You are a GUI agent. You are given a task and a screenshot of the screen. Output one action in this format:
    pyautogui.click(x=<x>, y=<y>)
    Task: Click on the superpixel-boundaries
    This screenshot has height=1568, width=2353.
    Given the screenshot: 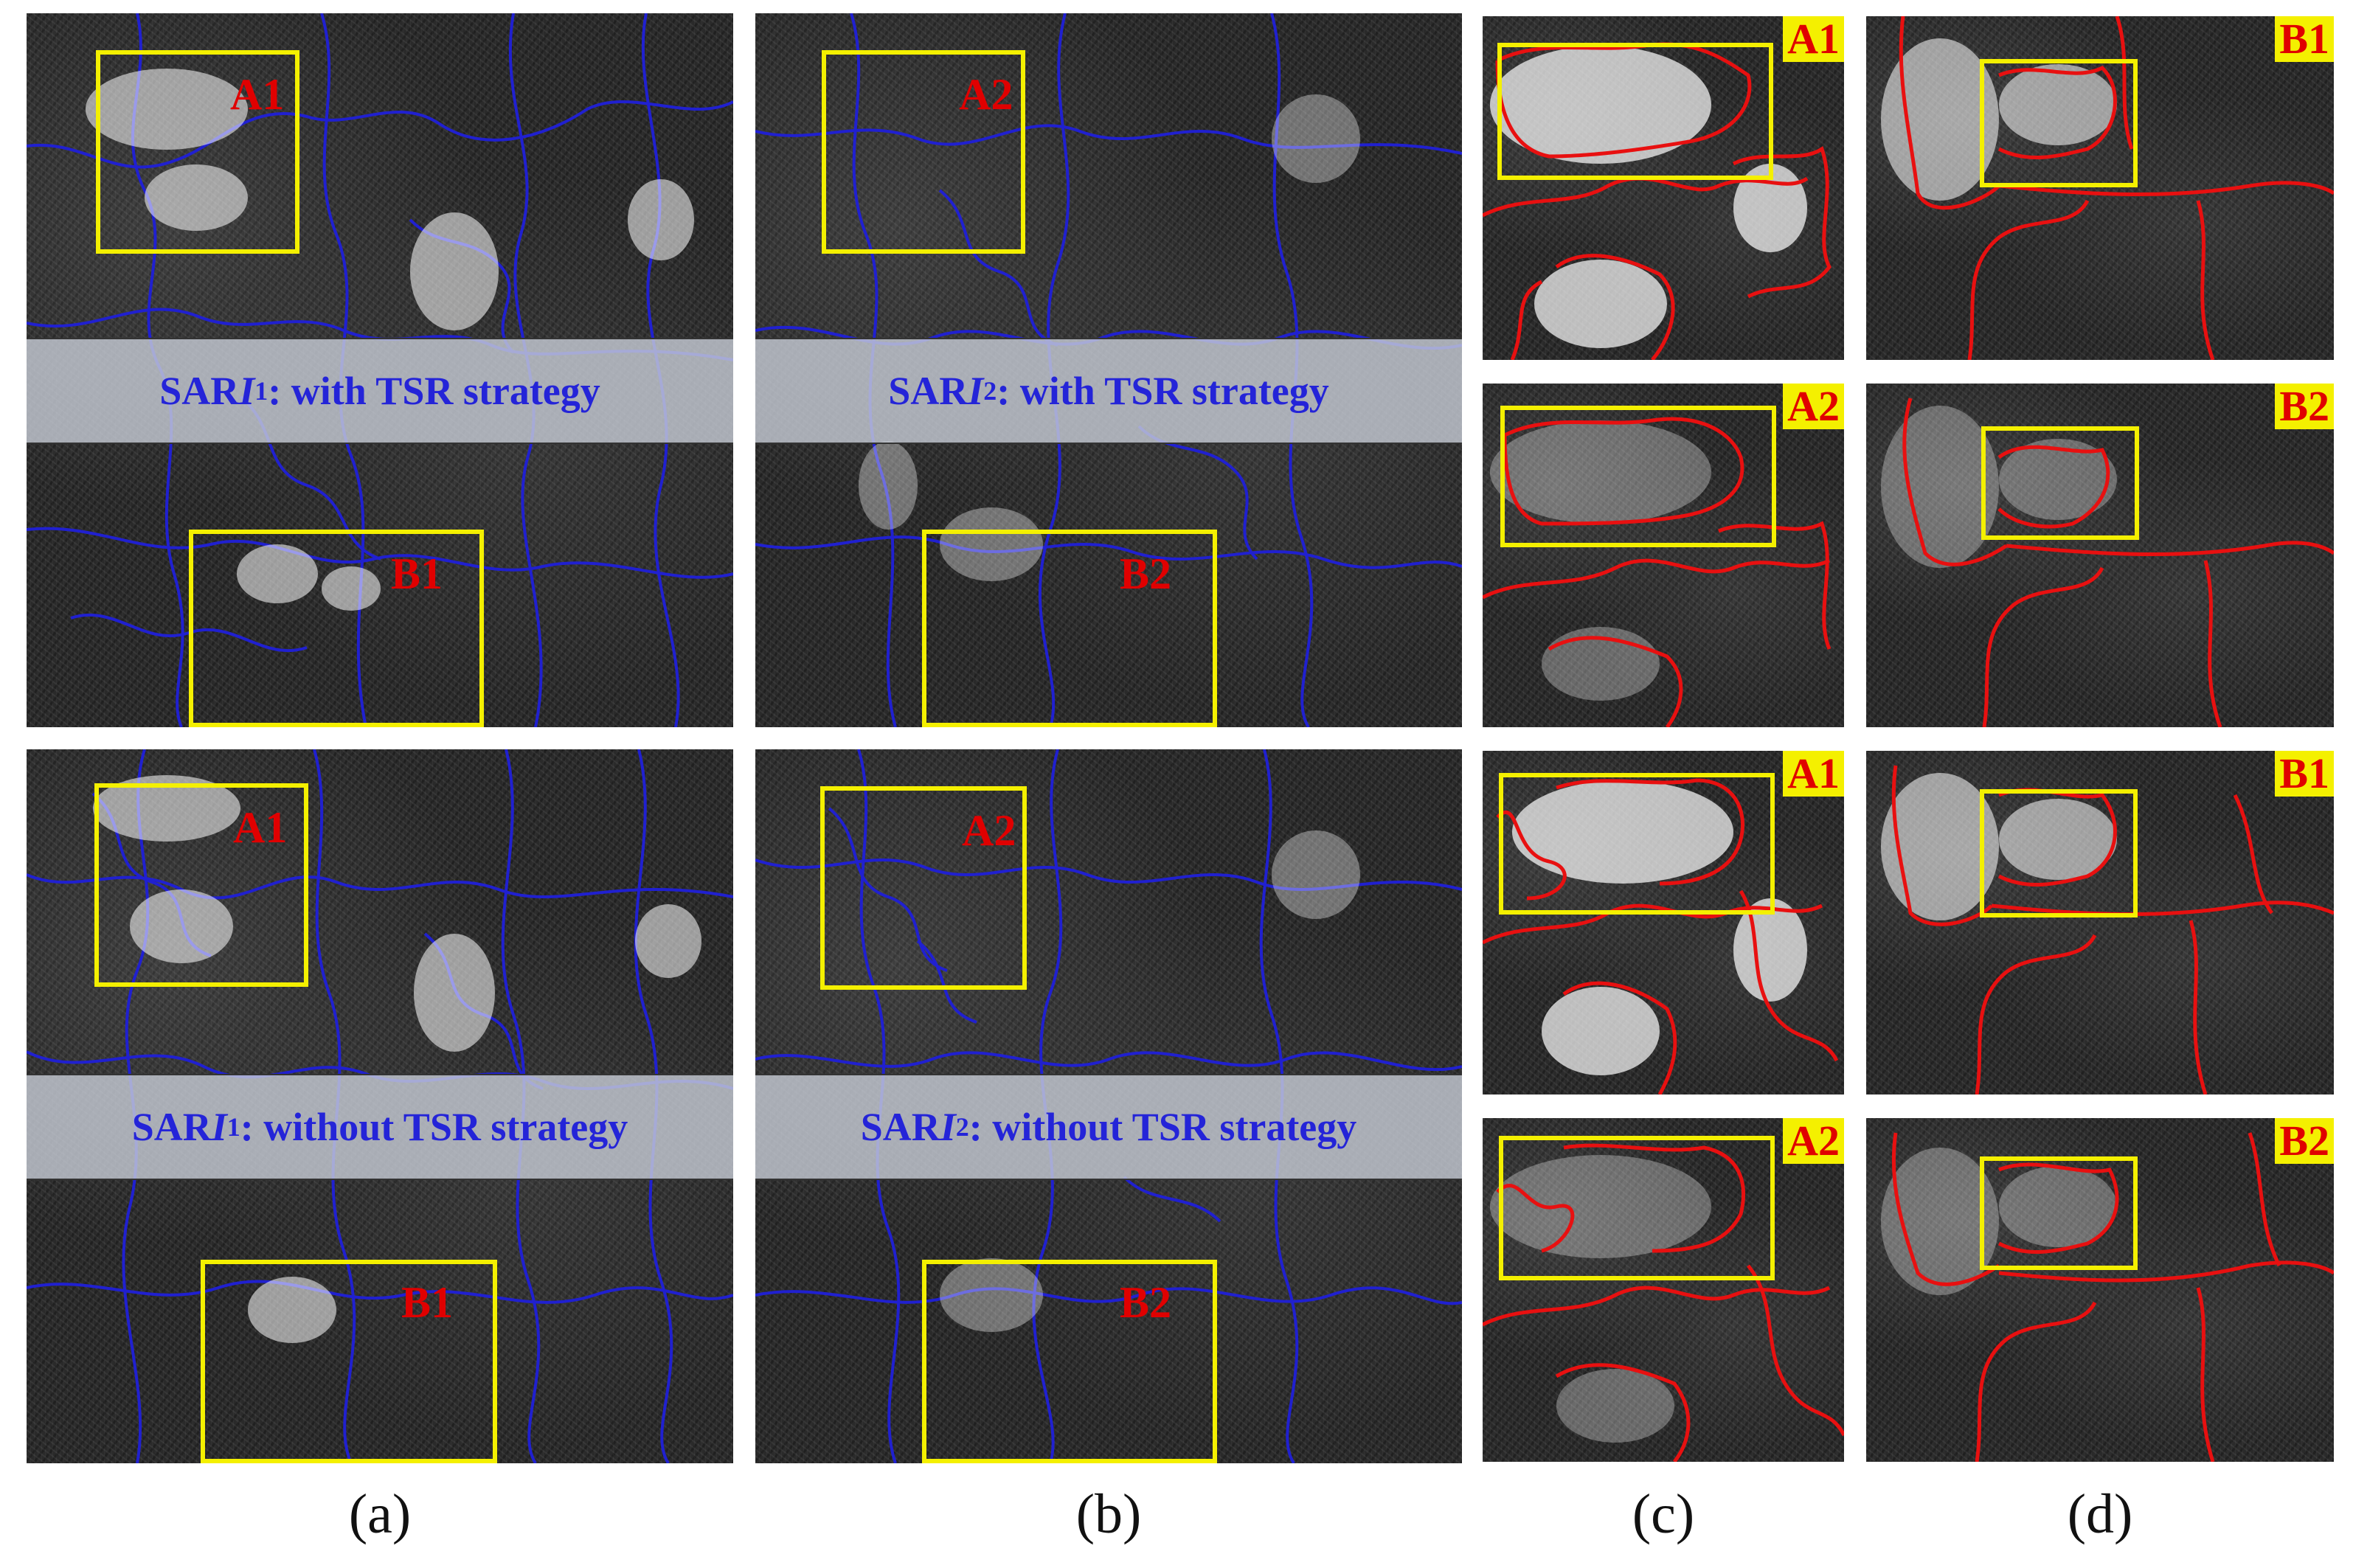 What is the action you would take?
    pyautogui.click(x=380, y=370)
    